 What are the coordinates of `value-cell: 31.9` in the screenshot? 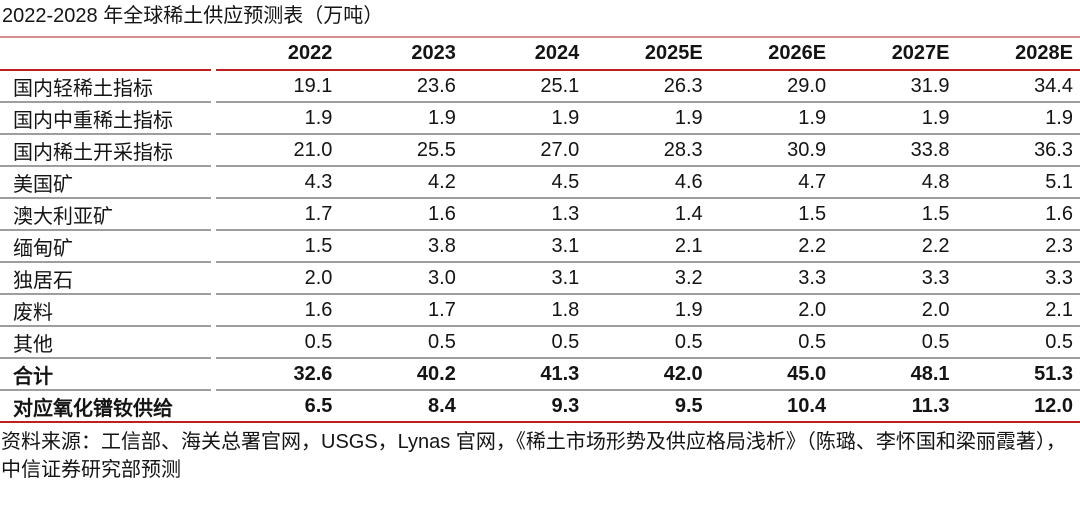 It's located at (895, 86).